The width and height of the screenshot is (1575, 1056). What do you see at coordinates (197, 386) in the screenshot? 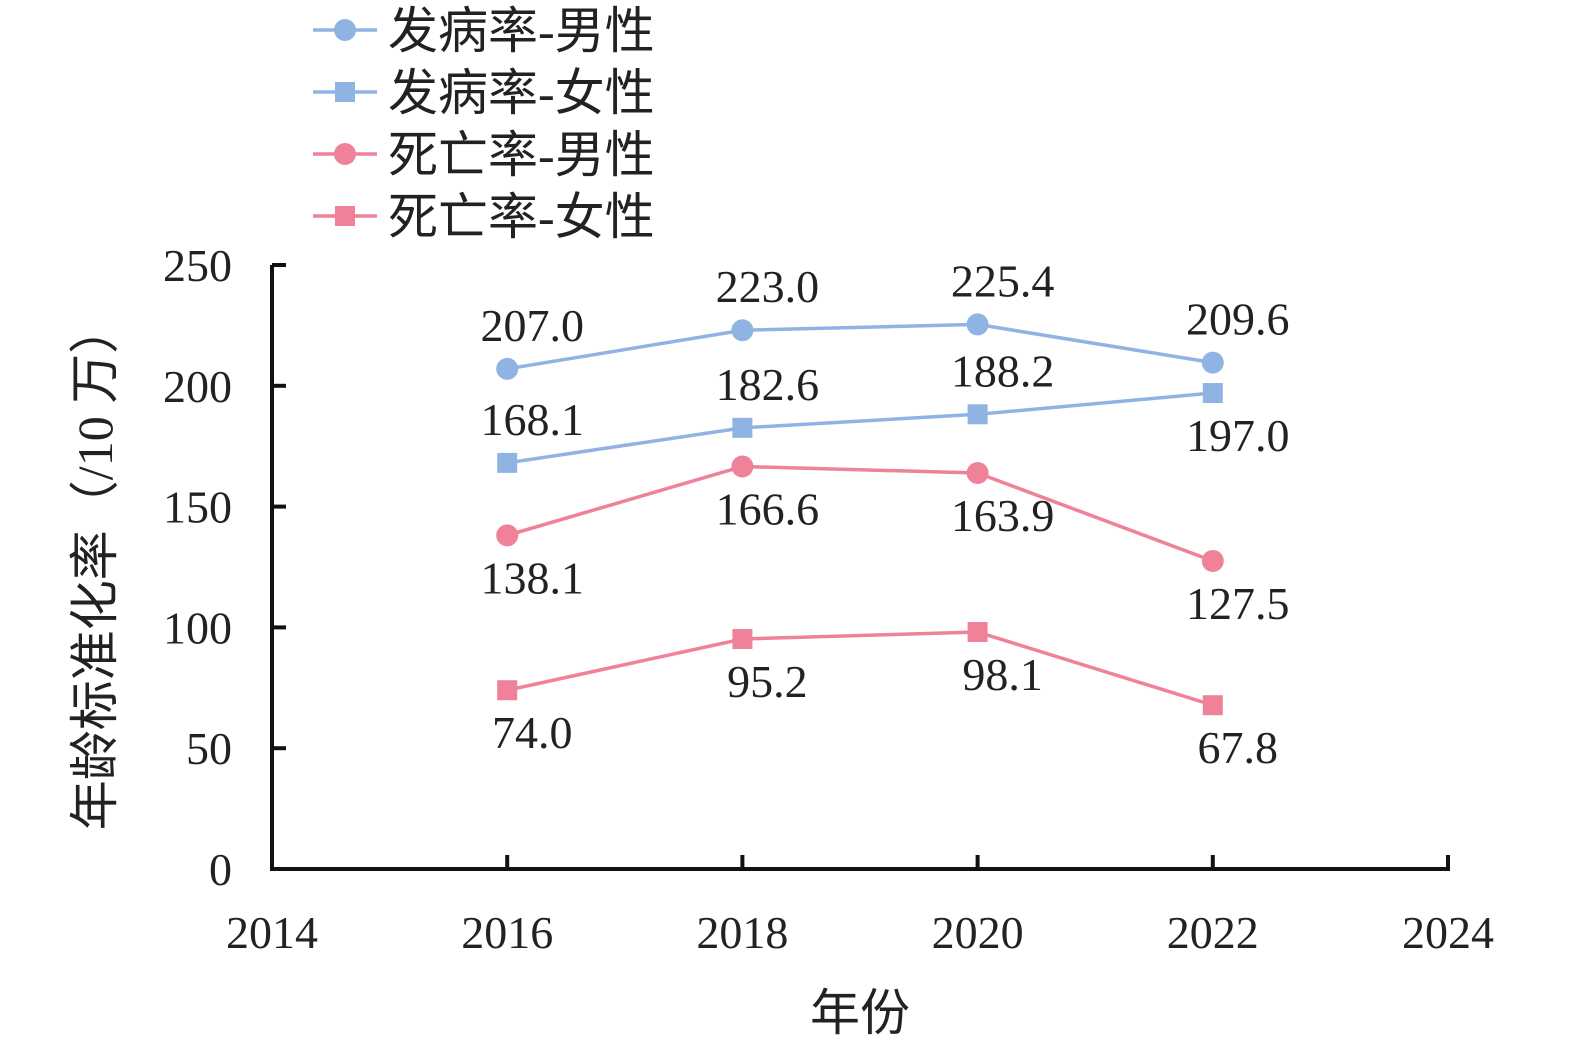
I see `y-tick-label: 200` at bounding box center [197, 386].